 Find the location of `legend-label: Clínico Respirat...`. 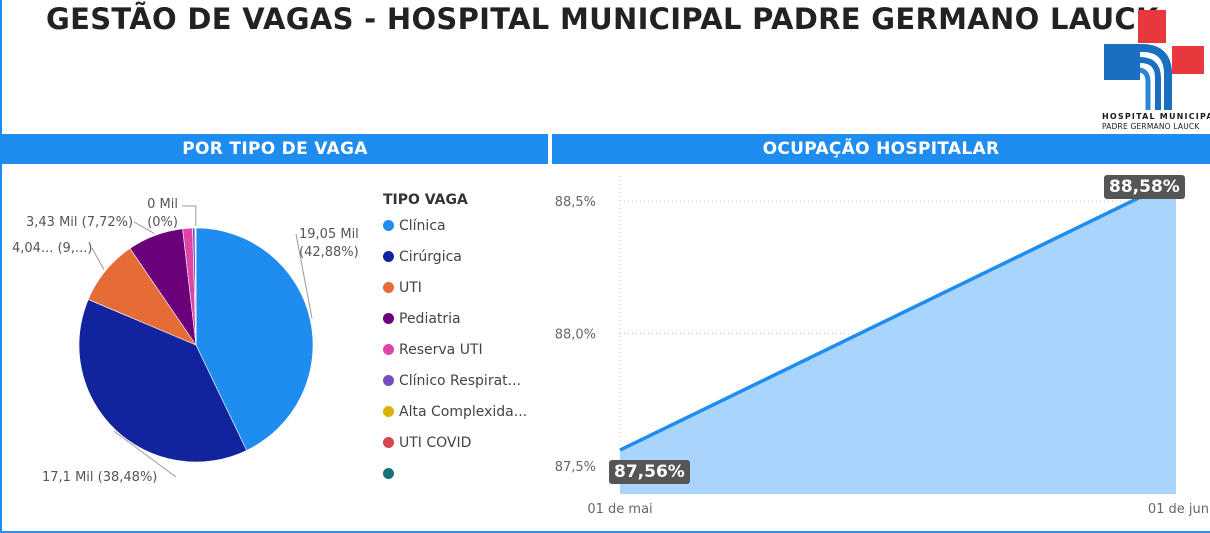

legend-label: Clínico Respirat... is located at coordinates (460, 380).